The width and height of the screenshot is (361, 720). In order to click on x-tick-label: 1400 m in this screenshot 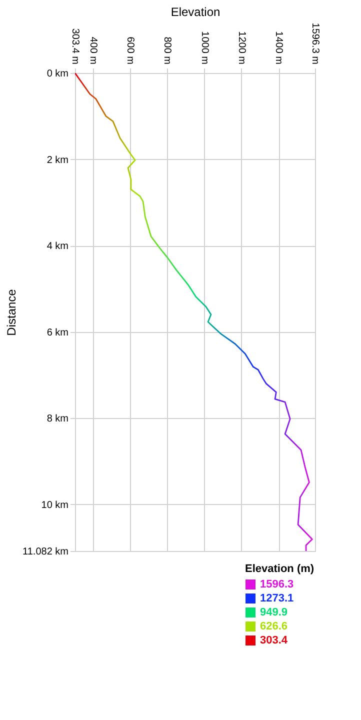, I will do `click(278, 47)`.